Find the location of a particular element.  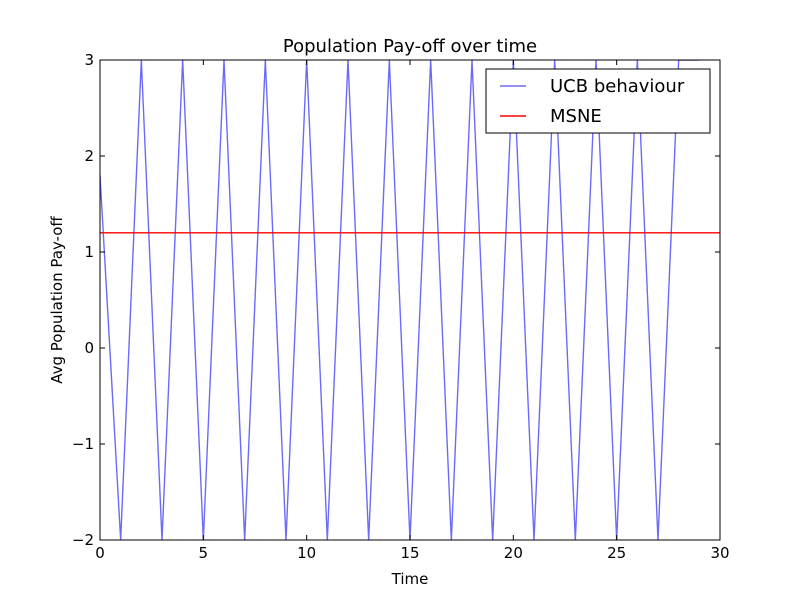

legend-box is located at coordinates (598, 101).